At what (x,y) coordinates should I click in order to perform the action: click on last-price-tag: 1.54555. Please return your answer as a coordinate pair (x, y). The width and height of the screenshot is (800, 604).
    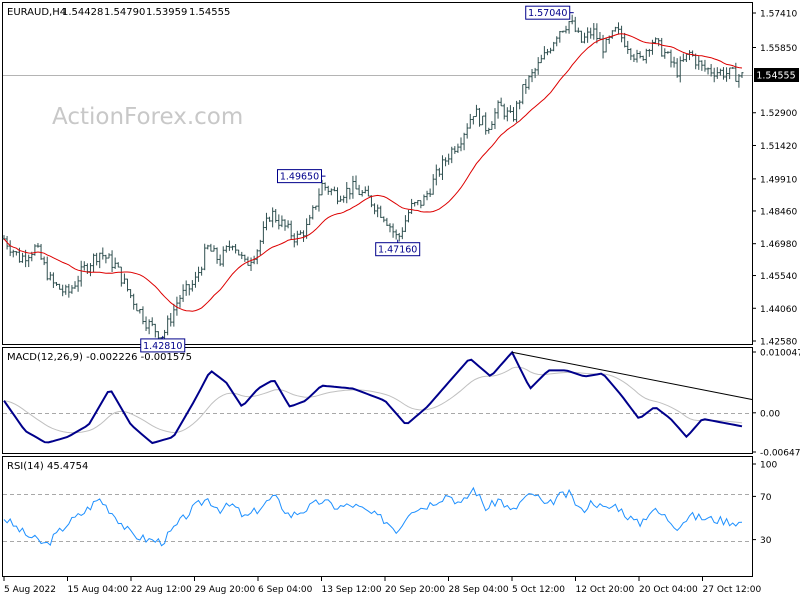
    Looking at the image, I should click on (776, 75).